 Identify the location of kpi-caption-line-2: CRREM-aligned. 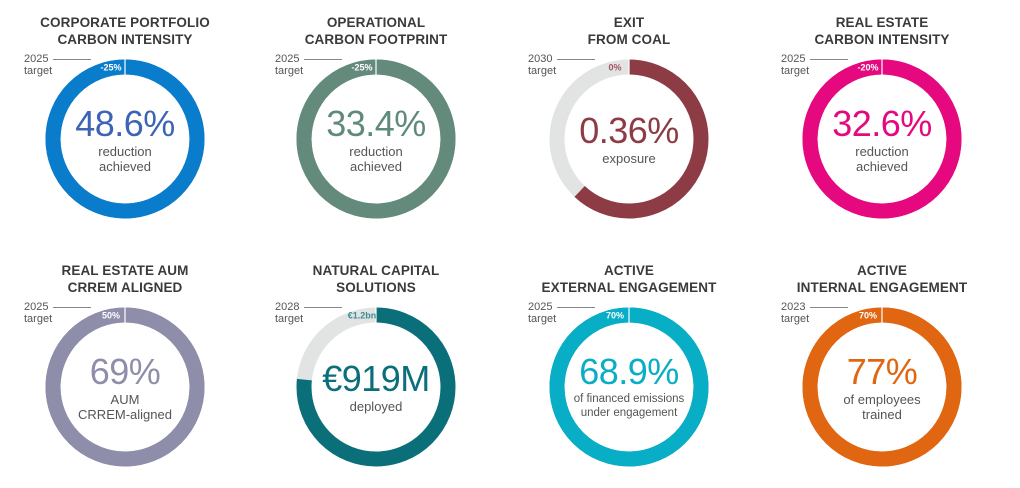
(125, 414).